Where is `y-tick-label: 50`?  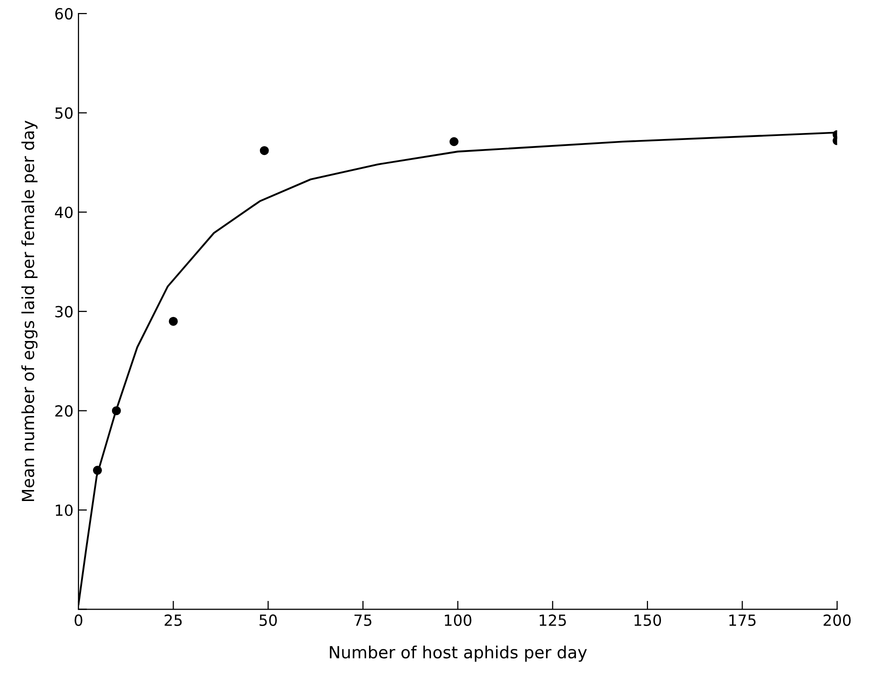 y-tick-label: 50 is located at coordinates (64, 113).